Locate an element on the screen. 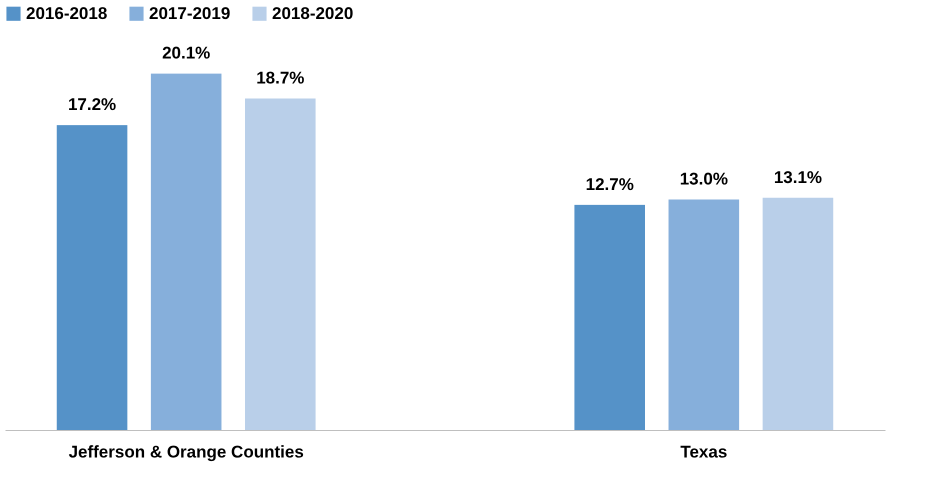 Image resolution: width=928 pixels, height=500 pixels. data-label: 13.0% is located at coordinates (704, 179).